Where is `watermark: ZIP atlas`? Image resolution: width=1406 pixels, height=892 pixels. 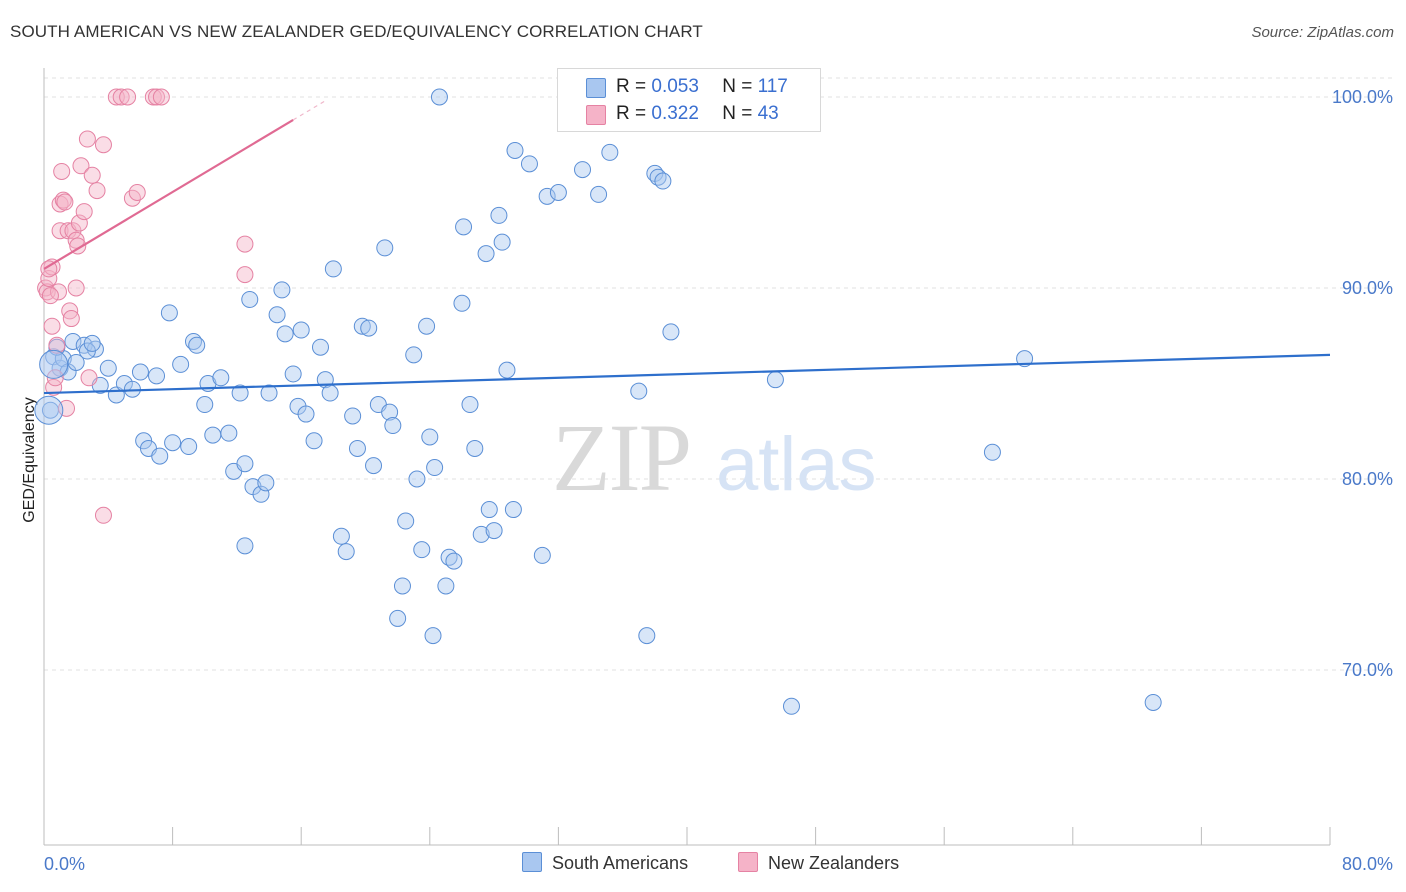 watermark: ZIP atlas is located at coordinates (714, 457).